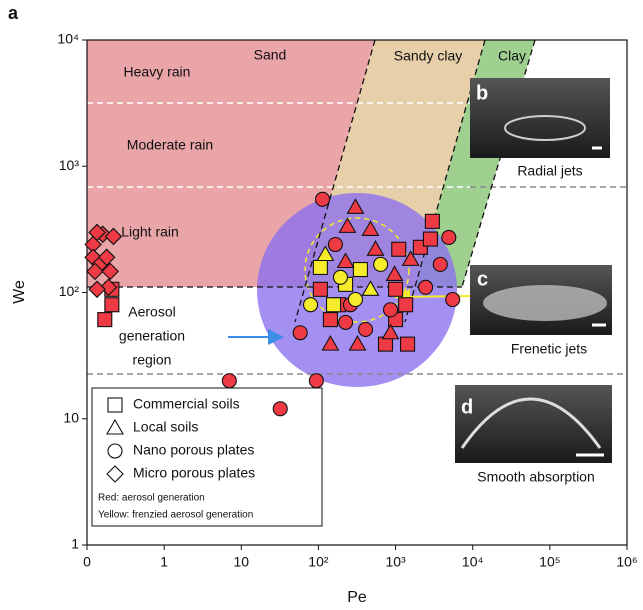  I want to click on region-label: Sandy clay, so click(428, 56).